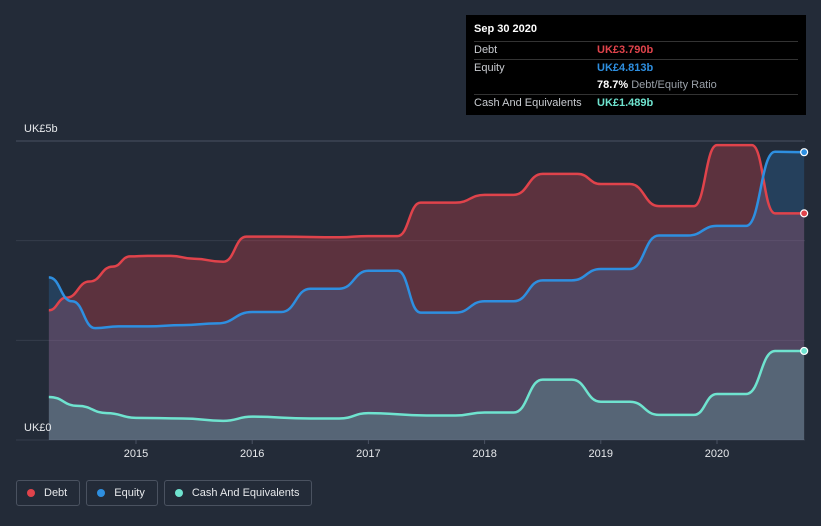  What do you see at coordinates (252, 454) in the screenshot?
I see `x-tick-label: 2016` at bounding box center [252, 454].